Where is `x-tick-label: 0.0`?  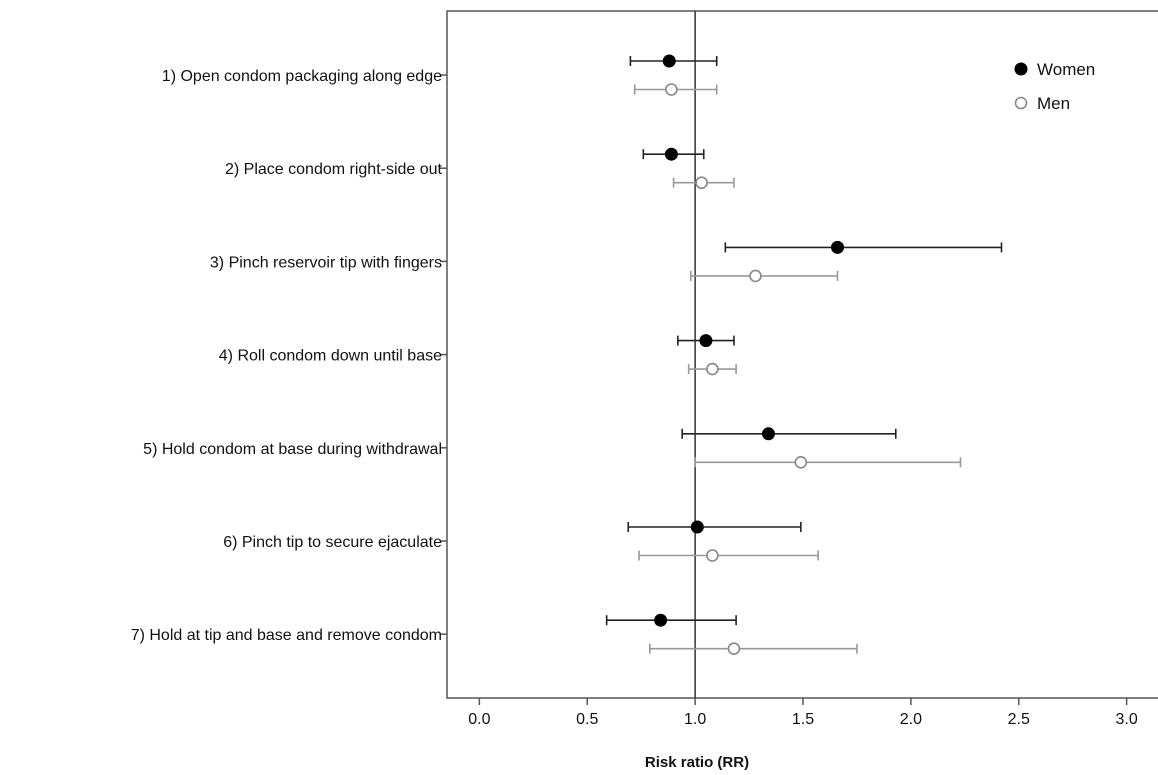 x-tick-label: 0.0 is located at coordinates (479, 719).